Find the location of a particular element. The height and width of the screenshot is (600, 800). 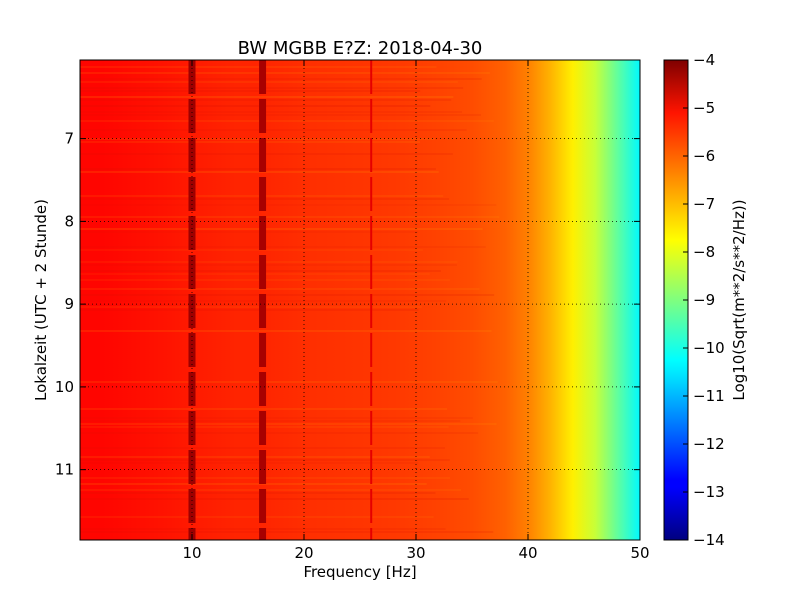

y-tick-label: 10 is located at coordinates (64, 387).